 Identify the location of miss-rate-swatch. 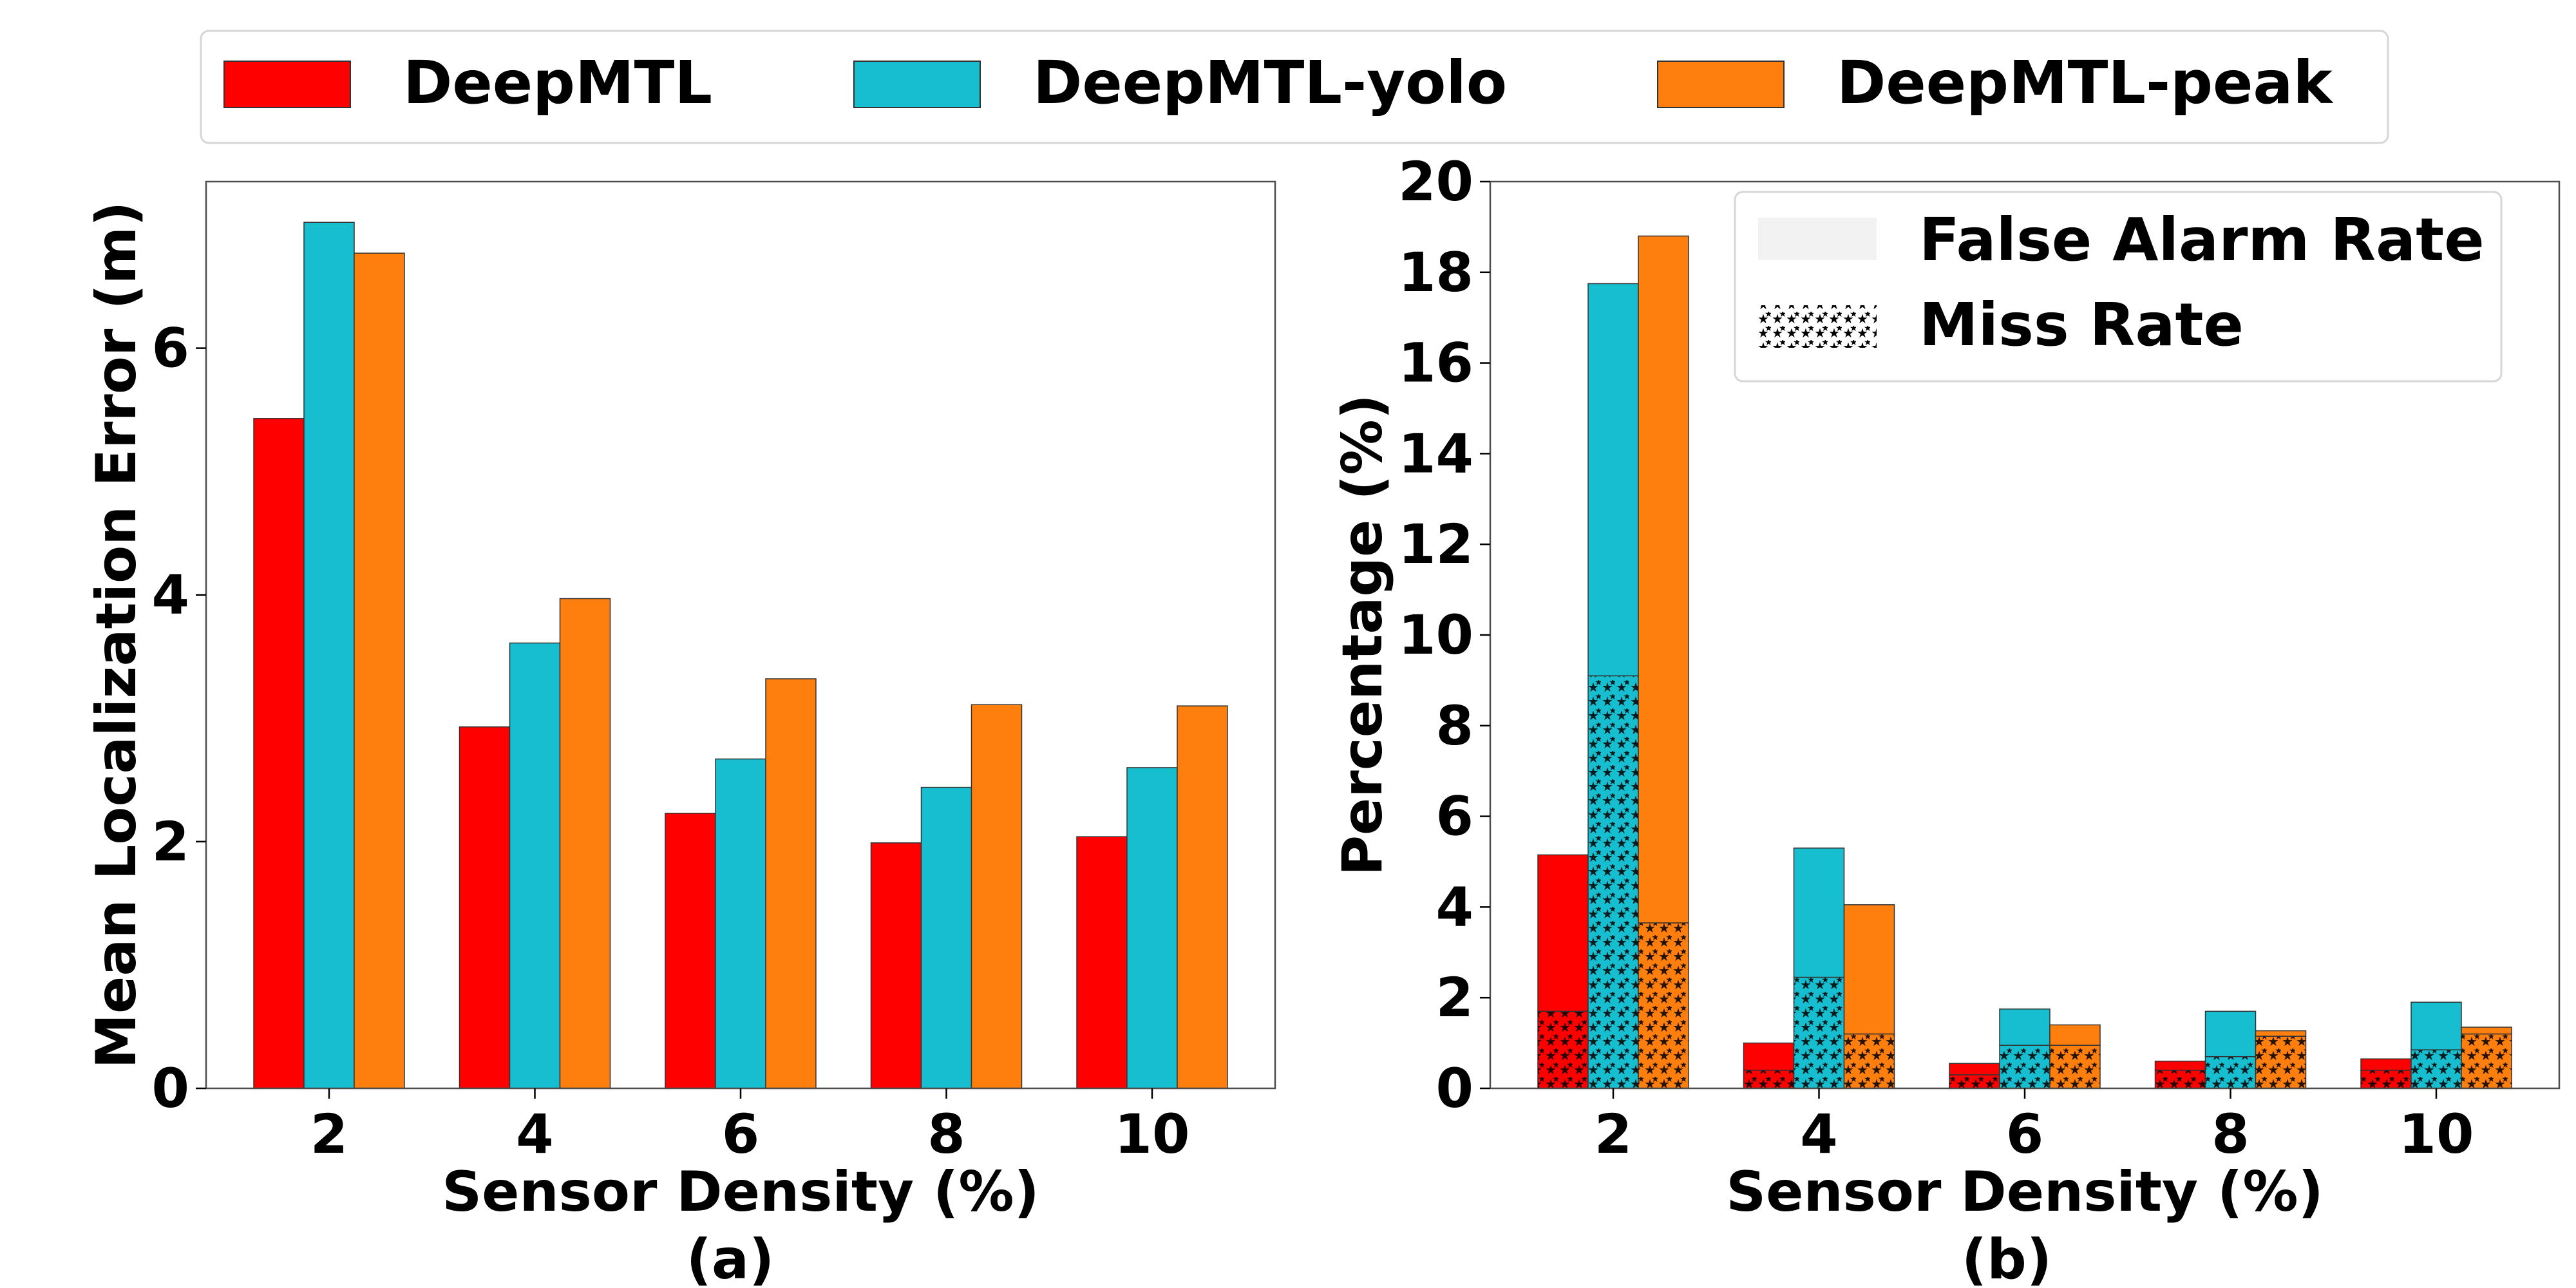
(1818, 326).